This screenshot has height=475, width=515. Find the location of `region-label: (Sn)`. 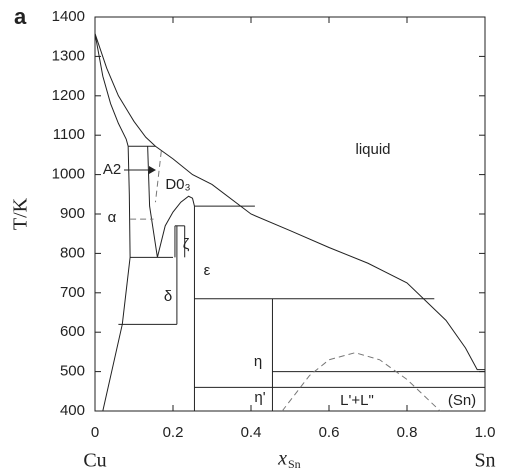

region-label: (Sn) is located at coordinates (462, 400).